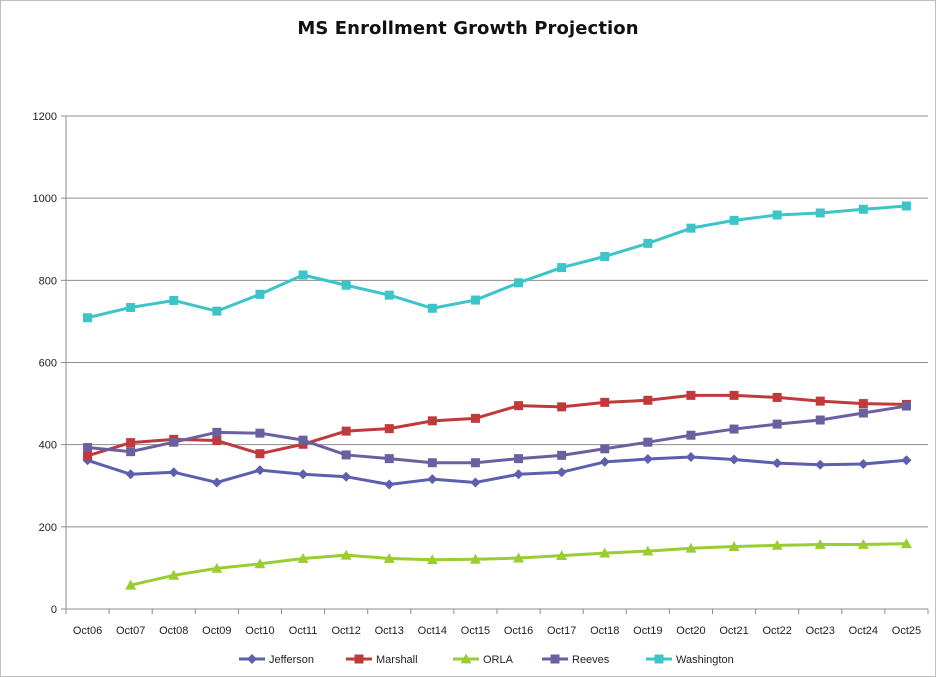 The height and width of the screenshot is (677, 936). What do you see at coordinates (820, 631) in the screenshot?
I see `x-tick-label: Oct23` at bounding box center [820, 631].